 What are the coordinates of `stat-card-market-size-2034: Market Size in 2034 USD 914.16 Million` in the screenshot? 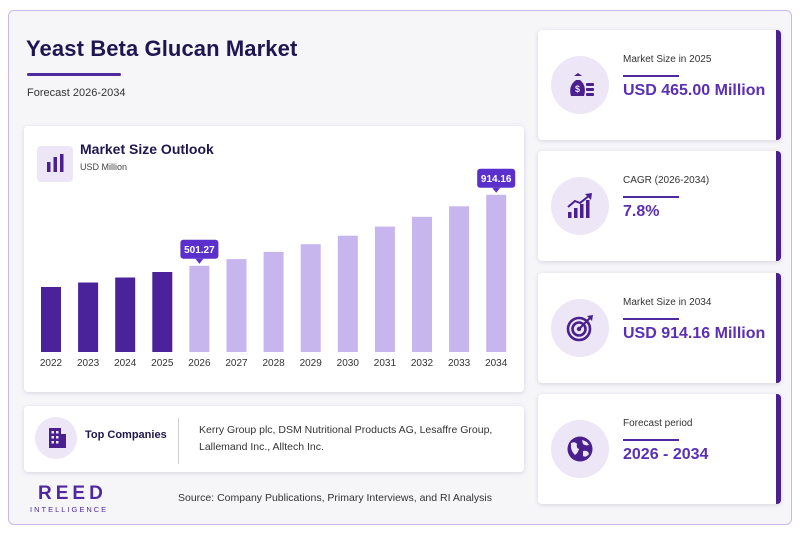 It's located at (659, 328).